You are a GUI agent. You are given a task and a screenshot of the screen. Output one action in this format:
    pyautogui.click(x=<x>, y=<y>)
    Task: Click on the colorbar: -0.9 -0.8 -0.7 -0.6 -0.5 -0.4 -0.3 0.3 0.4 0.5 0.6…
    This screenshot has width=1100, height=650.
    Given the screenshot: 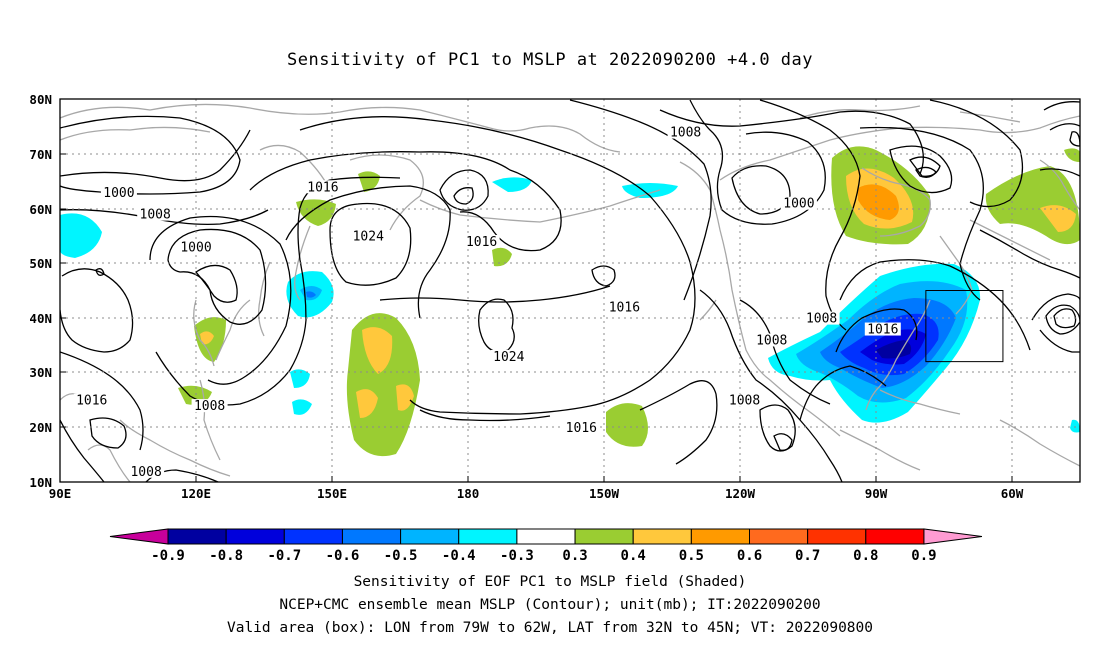 What is the action you would take?
    pyautogui.click(x=546, y=546)
    